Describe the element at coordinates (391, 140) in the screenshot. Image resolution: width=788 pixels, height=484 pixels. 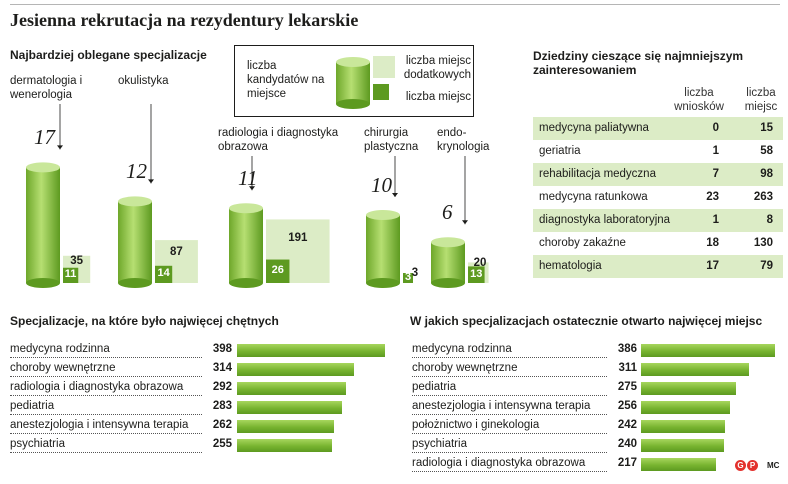
I see `category-label-3: chirurgia plastyczna` at that location.